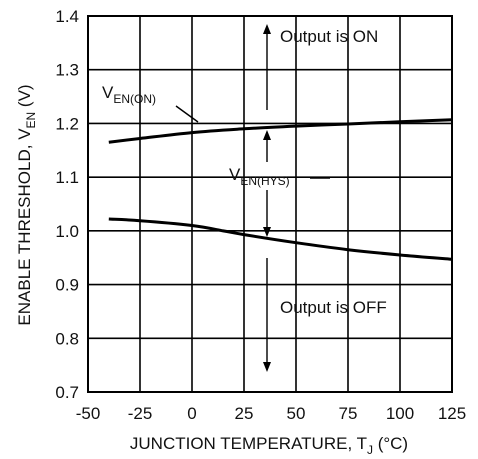 The height and width of the screenshot is (459, 478). I want to click on v-en-hys-label: VEN(HYS), so click(259, 176).